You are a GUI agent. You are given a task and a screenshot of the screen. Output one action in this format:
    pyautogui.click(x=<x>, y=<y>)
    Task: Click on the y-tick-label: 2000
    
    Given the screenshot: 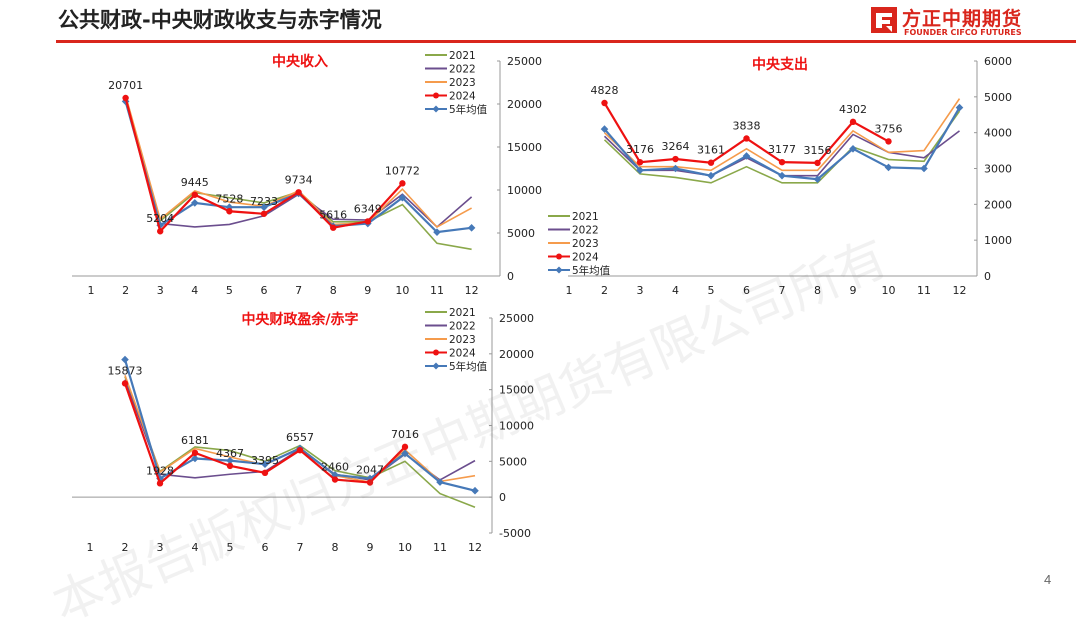 What is the action you would take?
    pyautogui.click(x=998, y=204)
    